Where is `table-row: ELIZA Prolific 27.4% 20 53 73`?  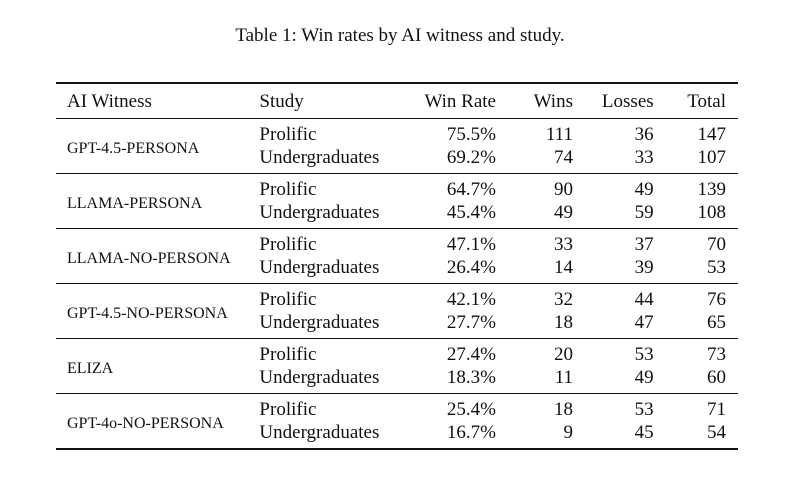 table-row: ELIZA Prolific 27.4% 20 53 73 is located at coordinates (397, 358).